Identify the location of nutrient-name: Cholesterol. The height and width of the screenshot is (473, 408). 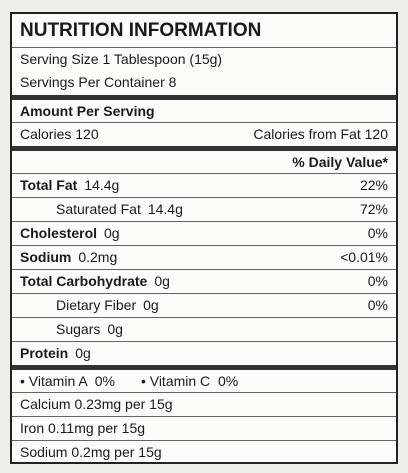
(59, 233).